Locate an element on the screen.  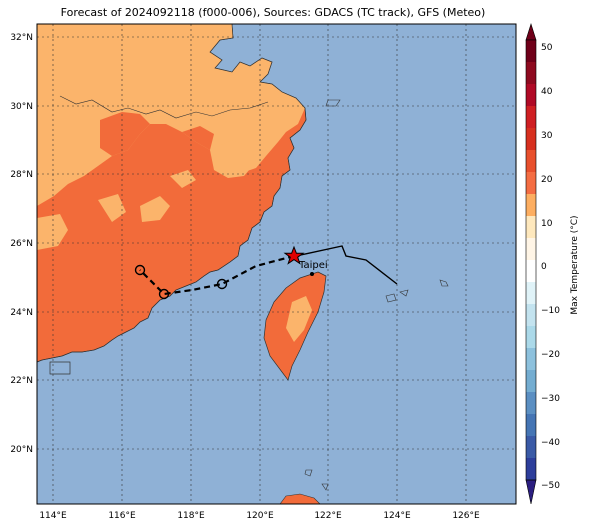
colorbar-tick: 40 is located at coordinates (547, 92).